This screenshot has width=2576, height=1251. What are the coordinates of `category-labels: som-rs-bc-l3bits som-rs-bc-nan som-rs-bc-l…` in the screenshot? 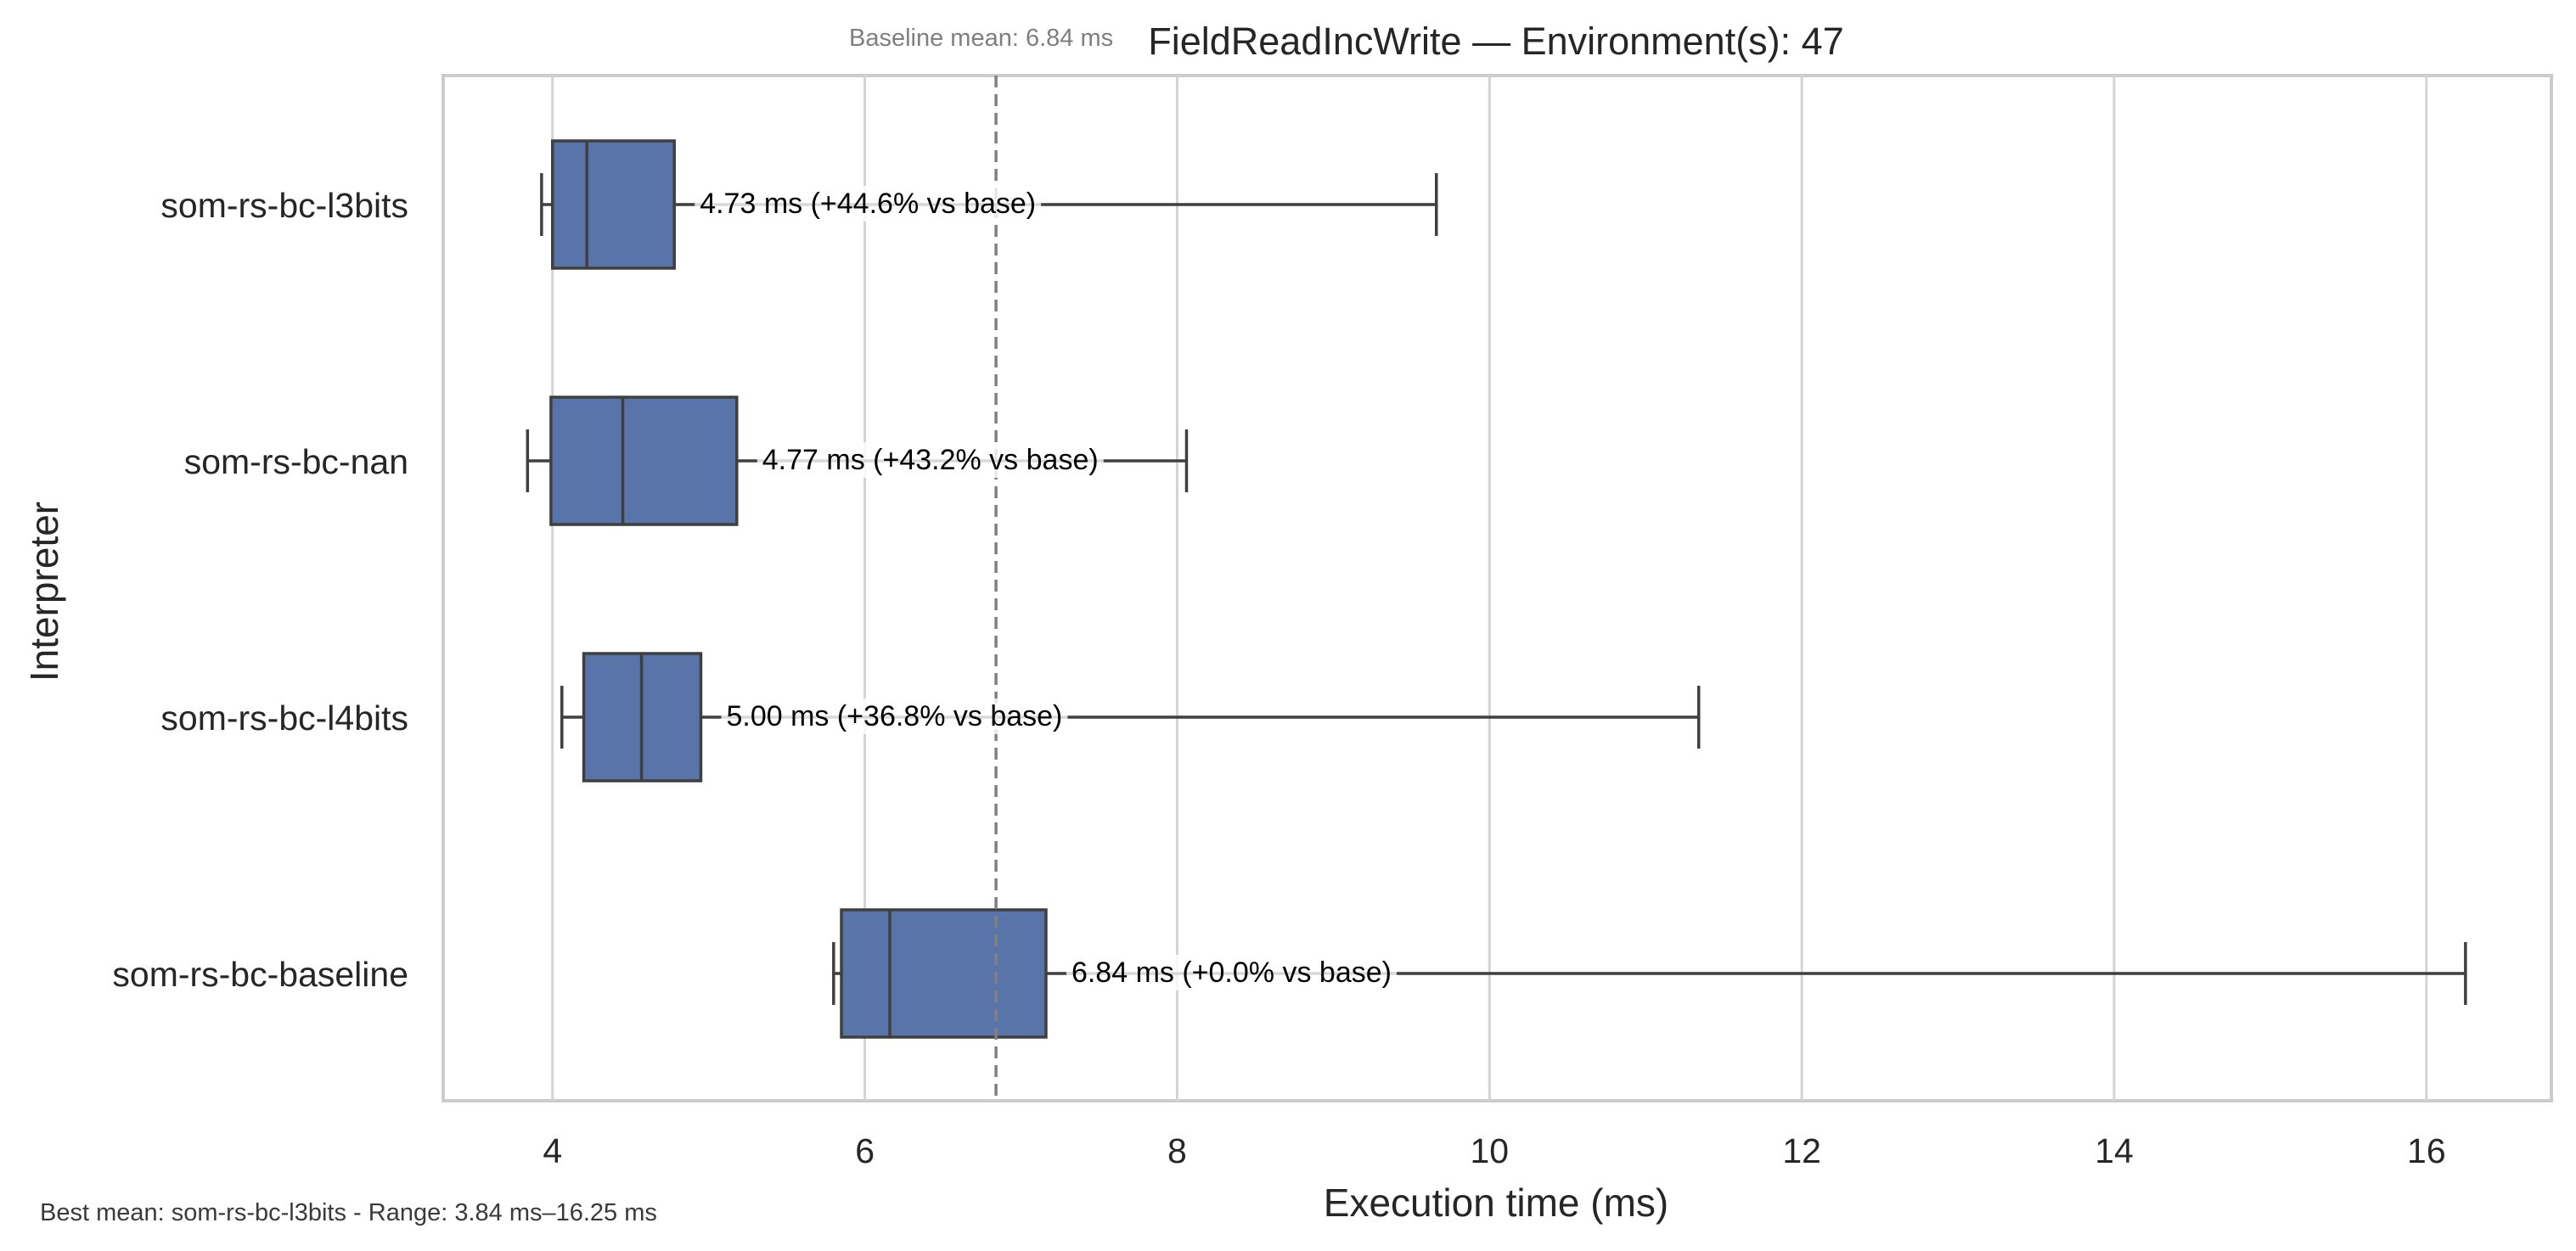 It's located at (260, 590).